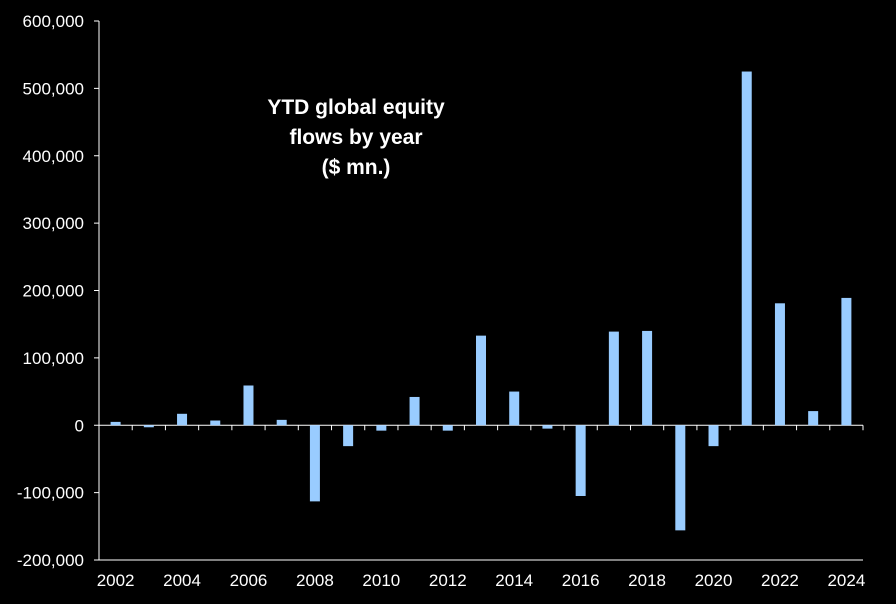 The width and height of the screenshot is (896, 604). What do you see at coordinates (381, 580) in the screenshot?
I see `x-tick-label: 2010` at bounding box center [381, 580].